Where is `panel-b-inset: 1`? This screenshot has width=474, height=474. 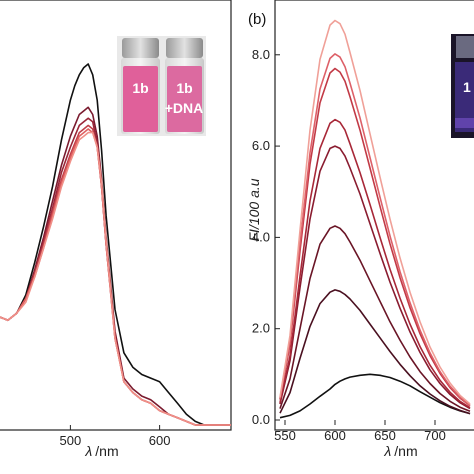
panel-b-inset: 1 is located at coordinates (462, 86).